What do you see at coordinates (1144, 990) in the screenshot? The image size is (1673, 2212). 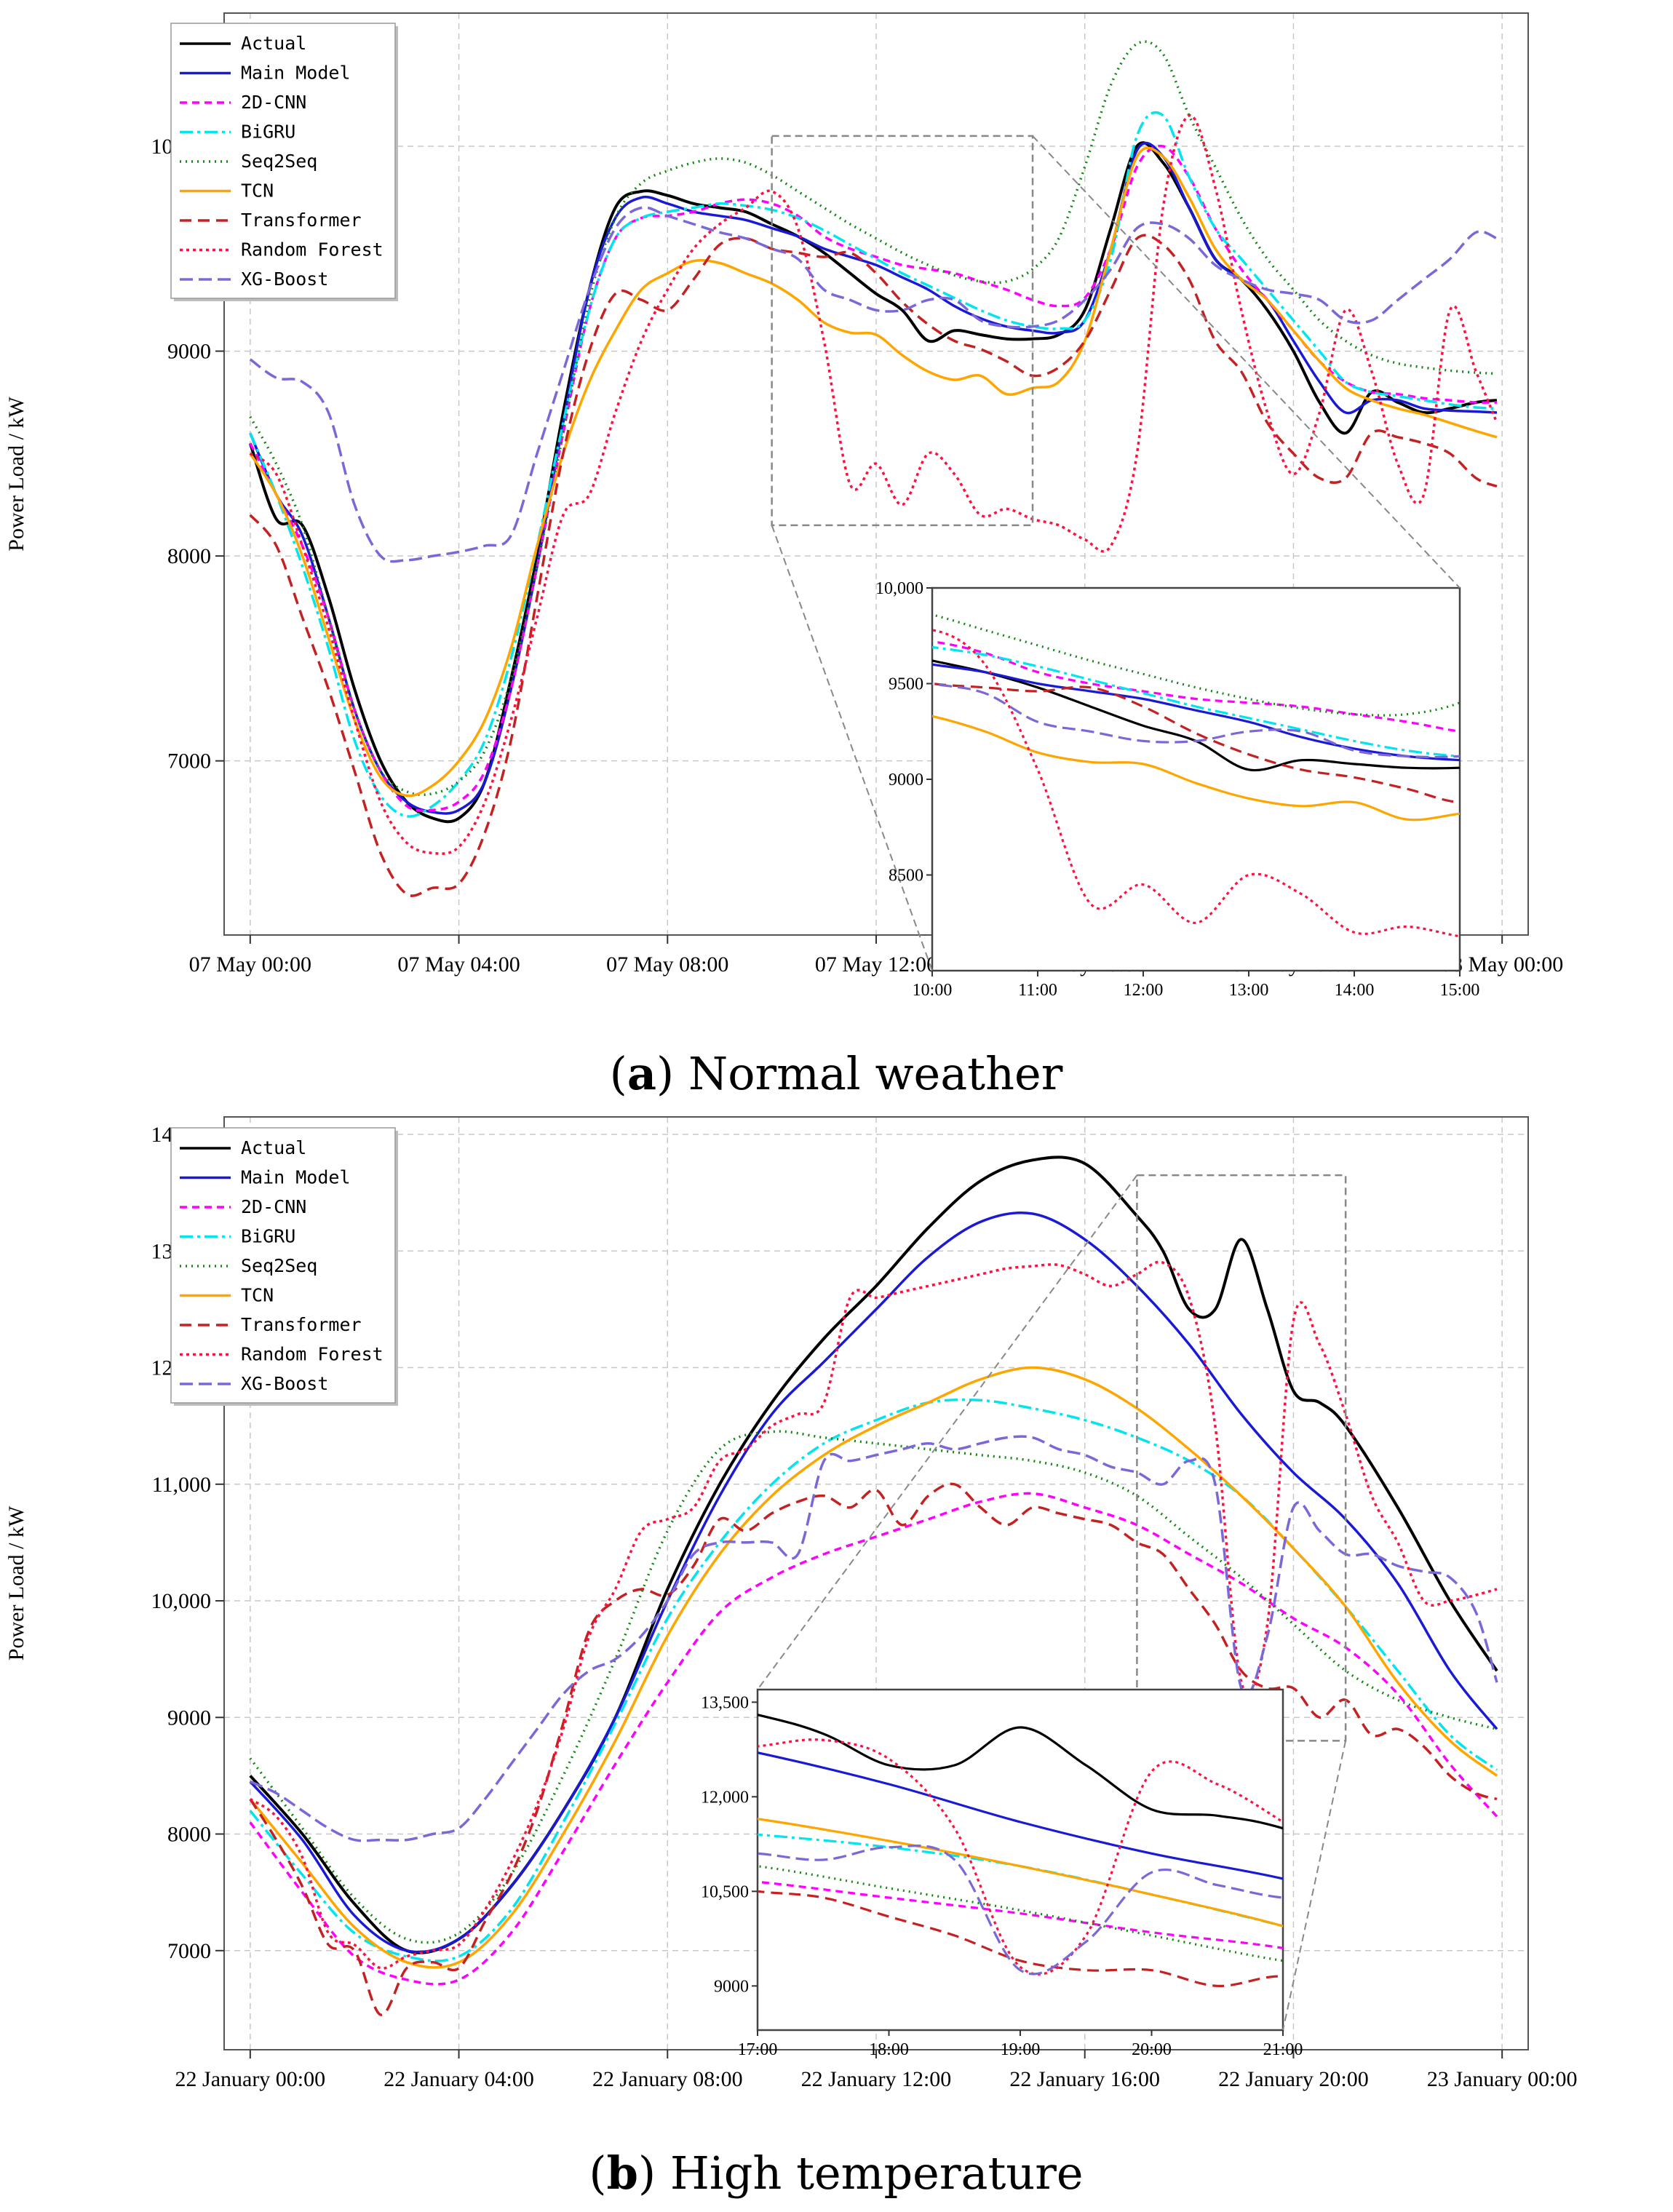 I see `inset-x-tick-label: 12:00` at bounding box center [1144, 990].